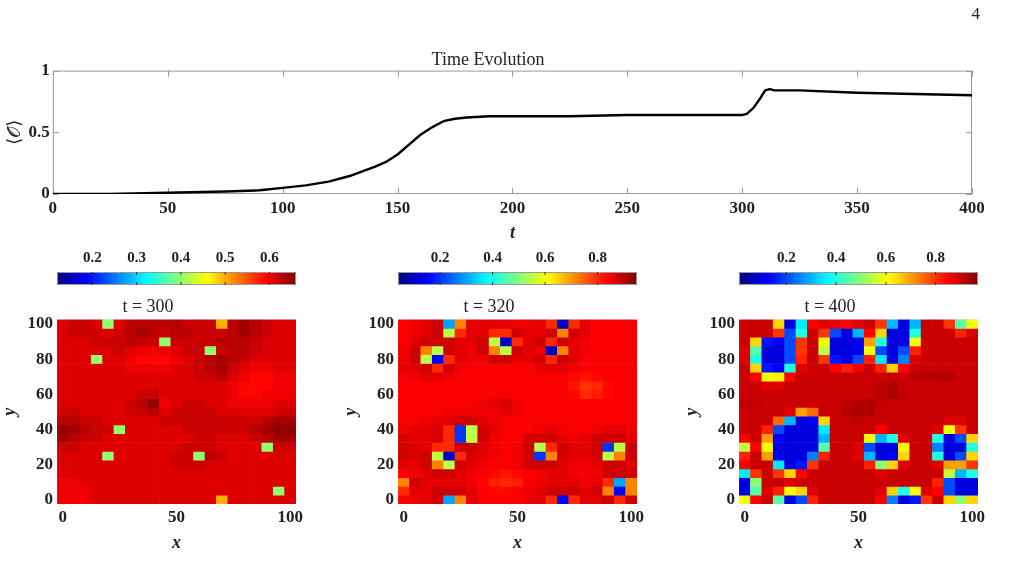  I want to click on x-tick-label: 300, so click(742, 207).